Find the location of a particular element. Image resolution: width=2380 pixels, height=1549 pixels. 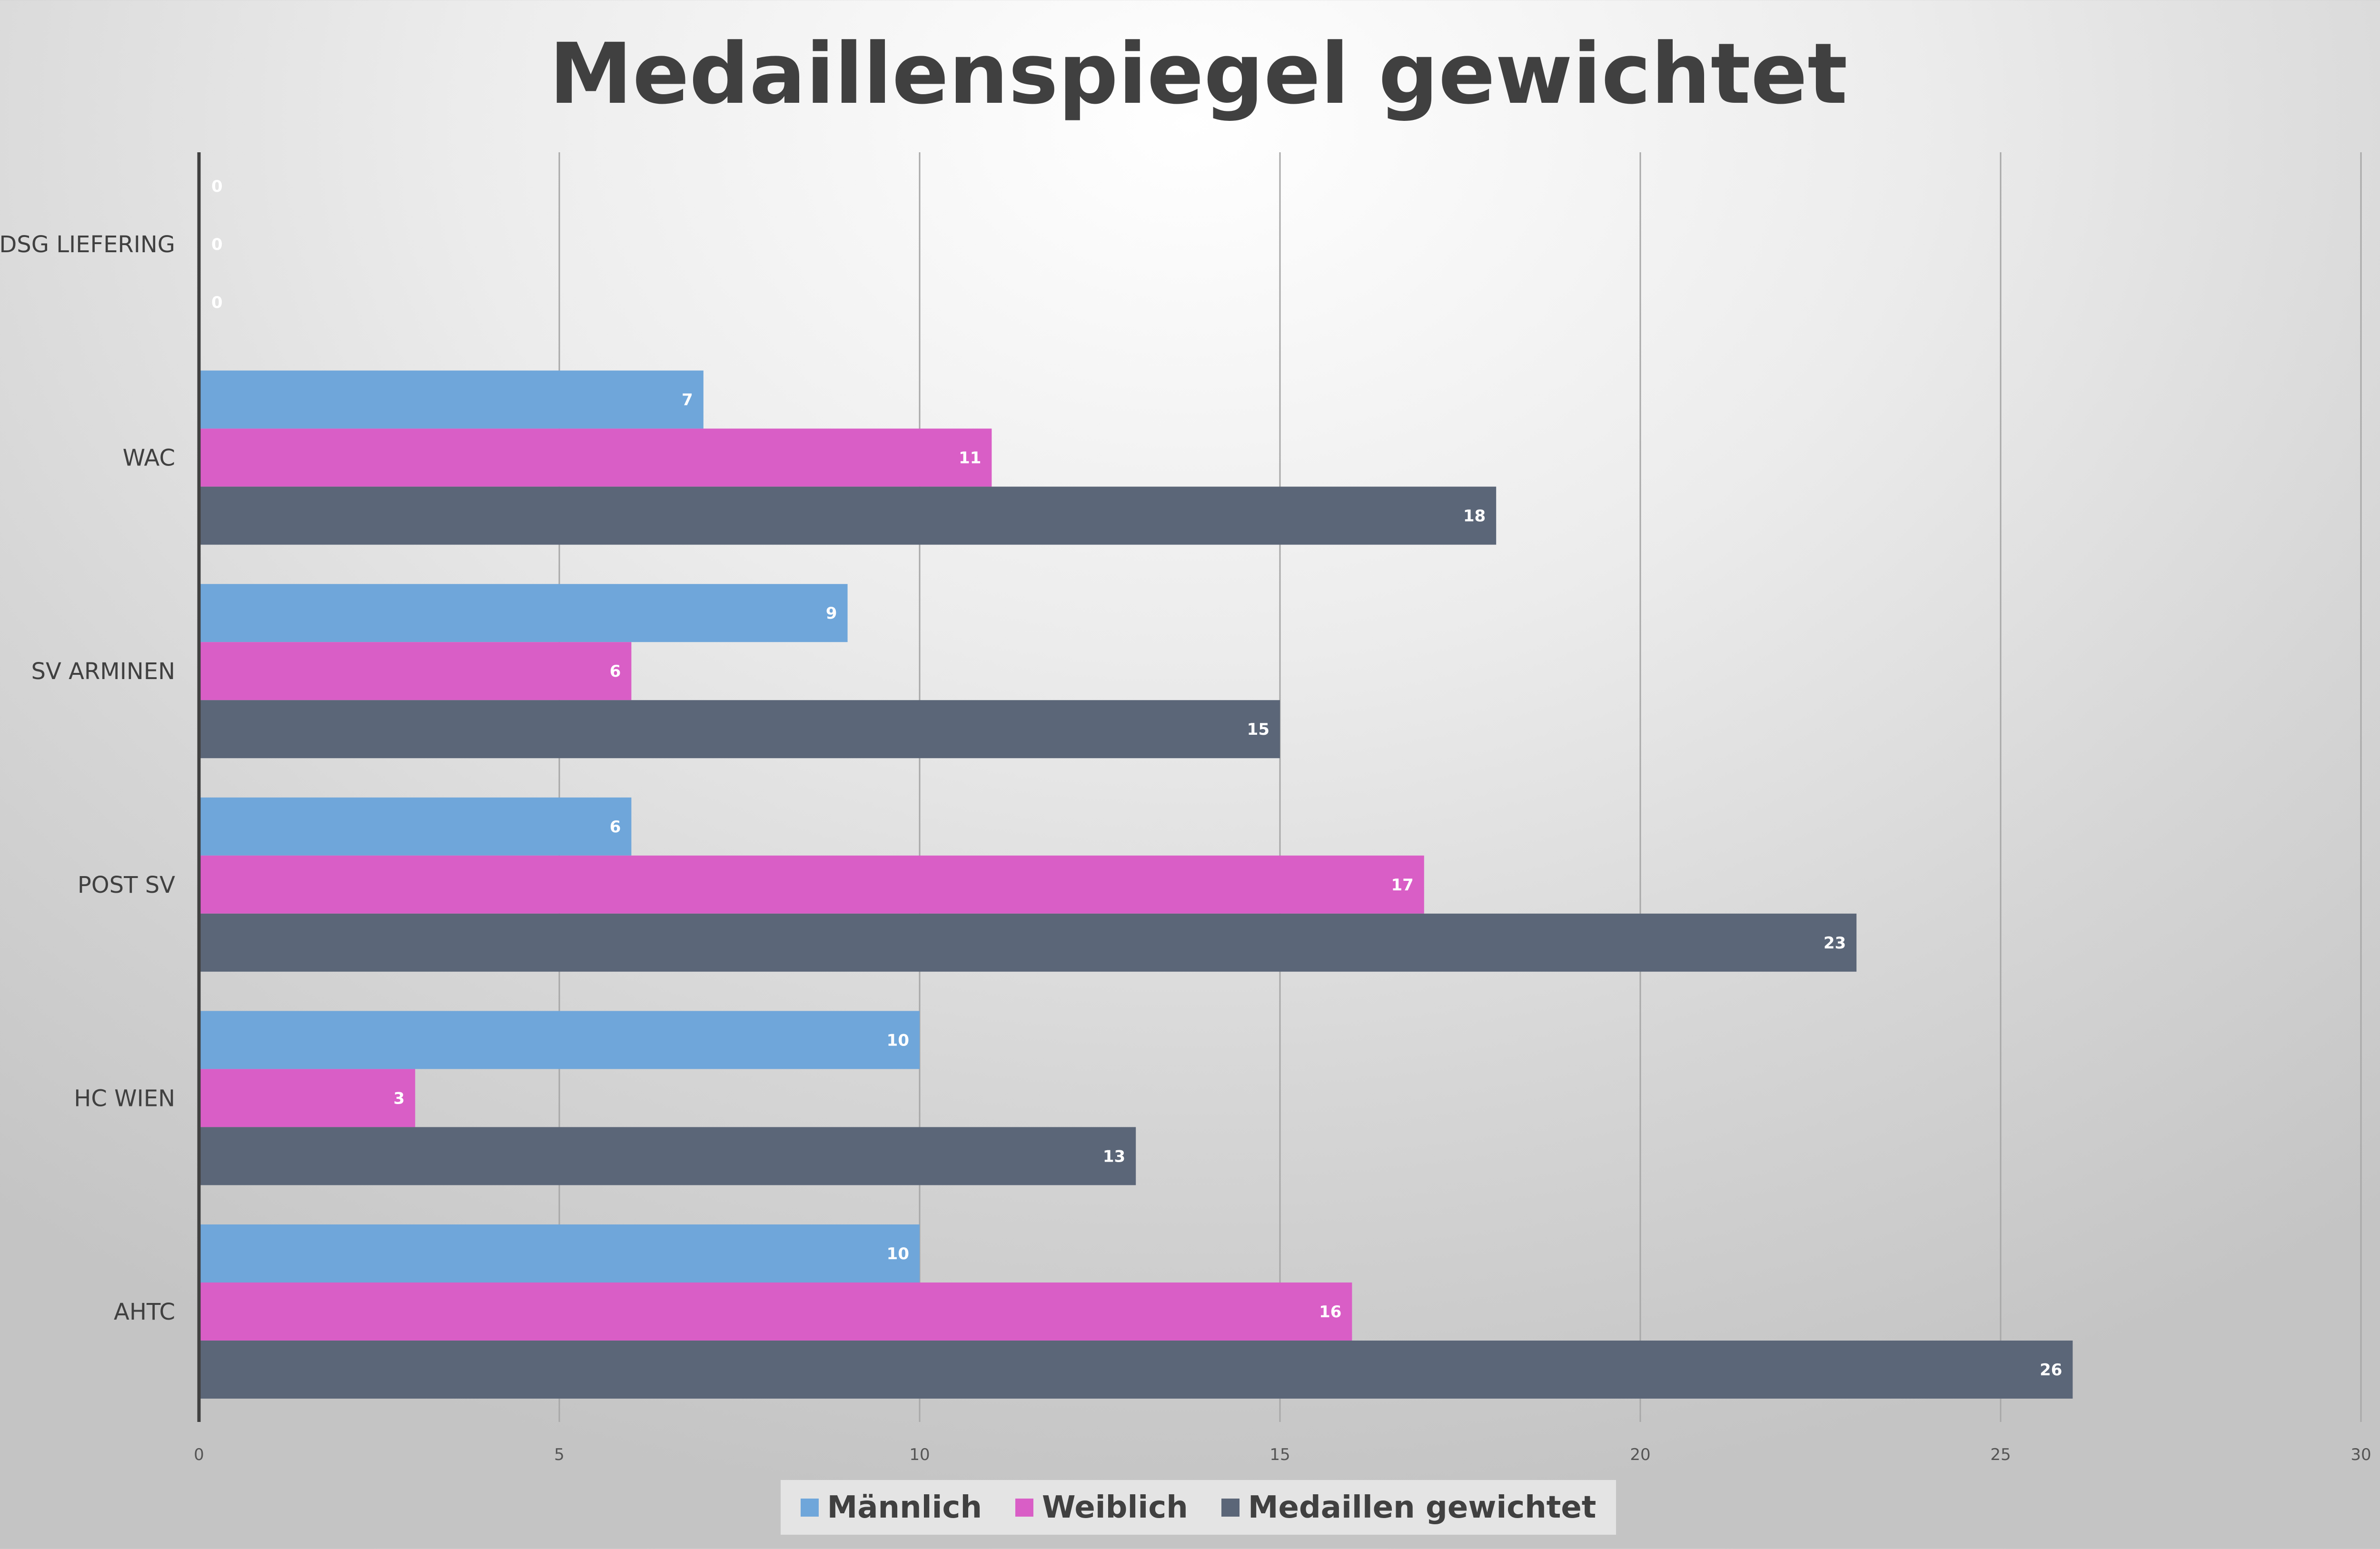

y-category-label: SV ARMINEN is located at coordinates (103, 671).